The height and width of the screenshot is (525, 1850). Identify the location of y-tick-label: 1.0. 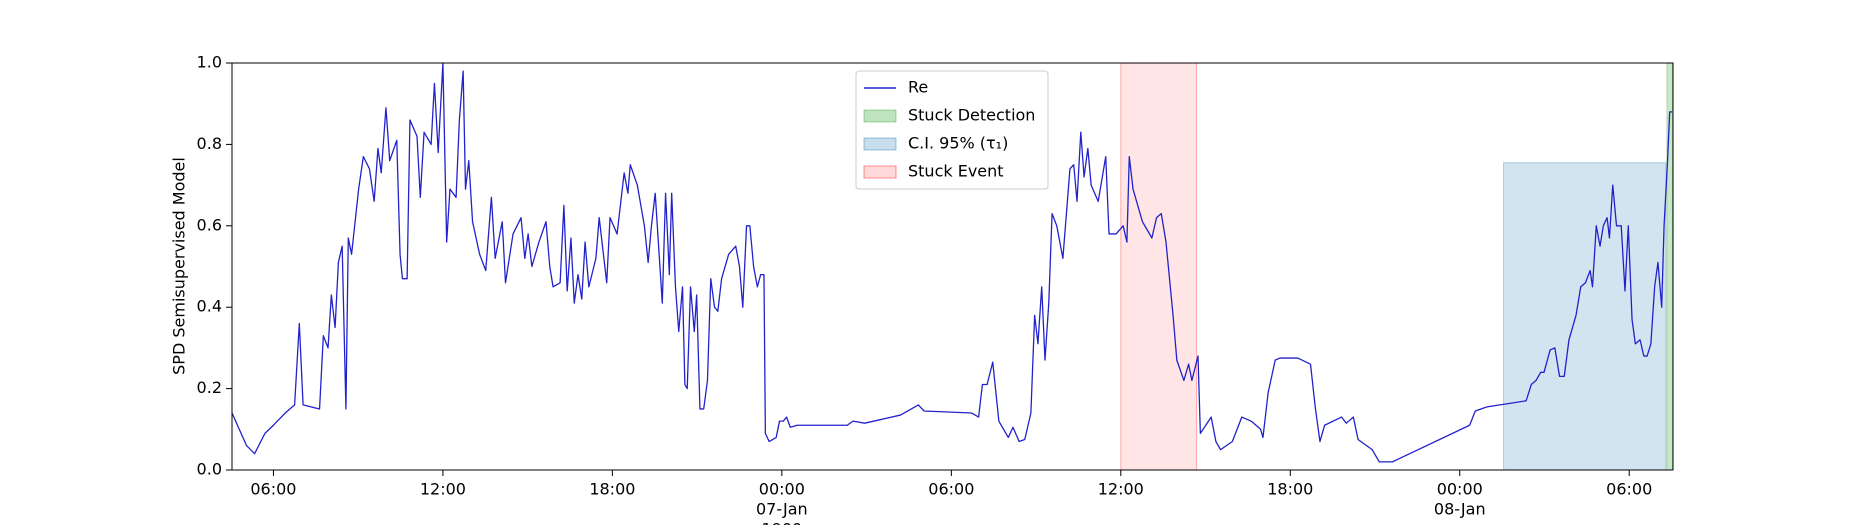
(209, 62).